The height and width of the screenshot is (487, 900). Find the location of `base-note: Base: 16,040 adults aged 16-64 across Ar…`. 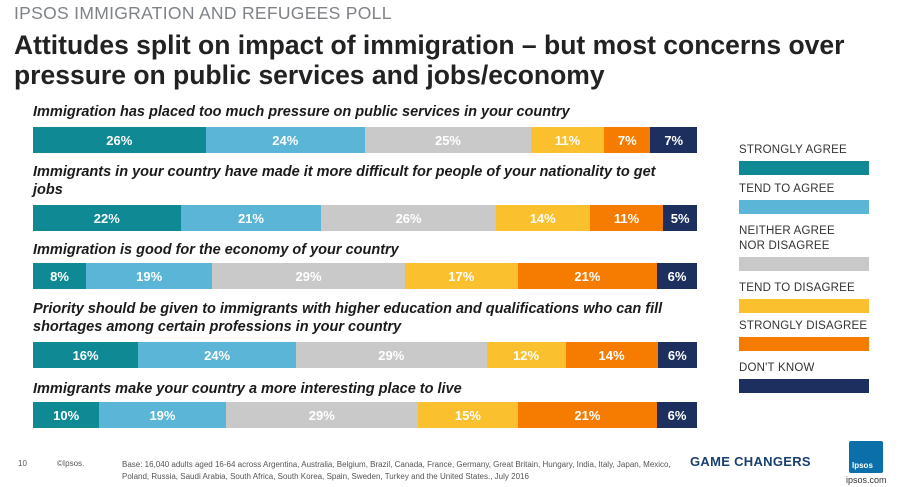

base-note: Base: 16,040 adults aged 16-64 across Ar… is located at coordinates (396, 470).